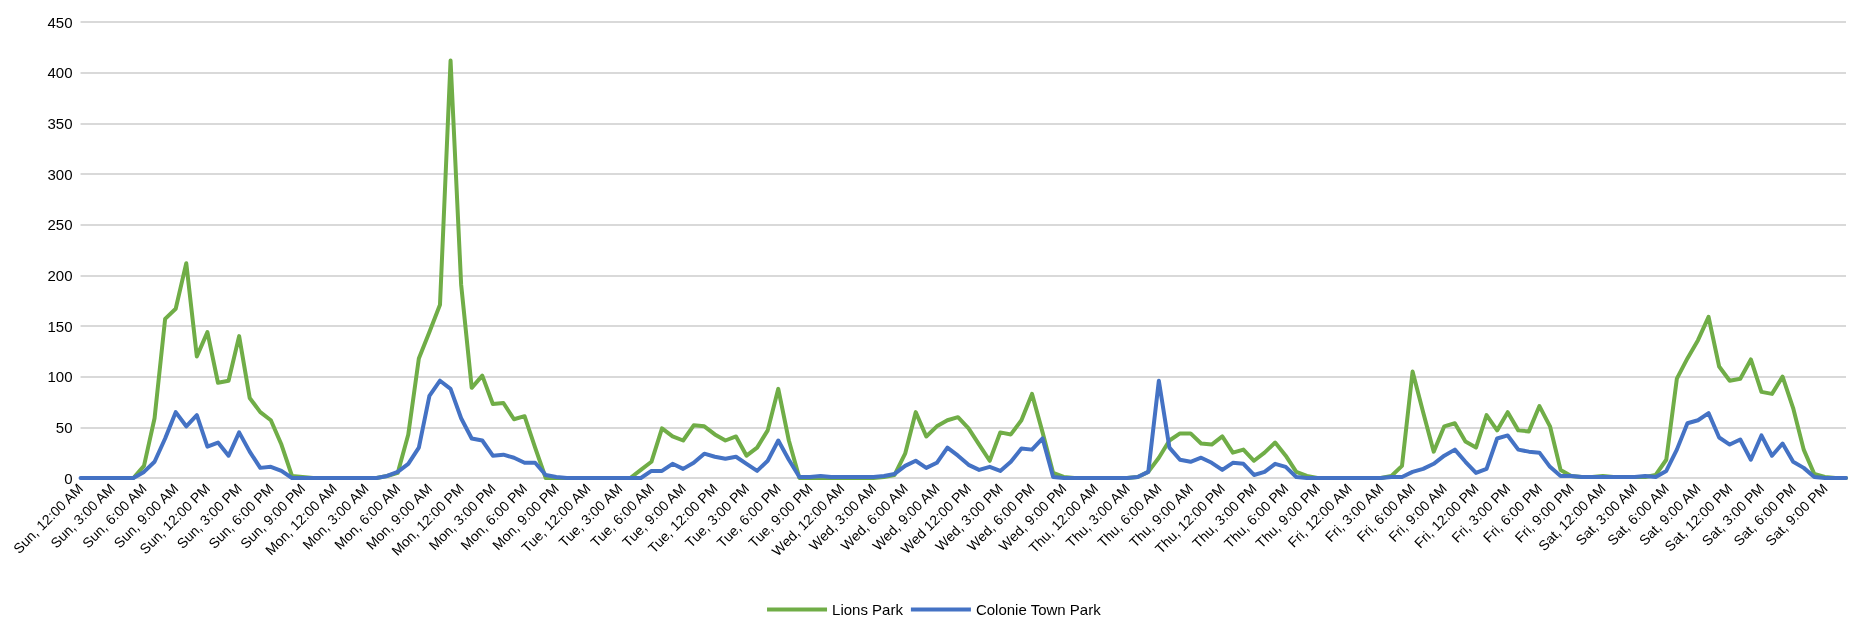 The height and width of the screenshot is (637, 1868). Describe the element at coordinates (64, 427) in the screenshot. I see `y-tick-label: 50` at that location.